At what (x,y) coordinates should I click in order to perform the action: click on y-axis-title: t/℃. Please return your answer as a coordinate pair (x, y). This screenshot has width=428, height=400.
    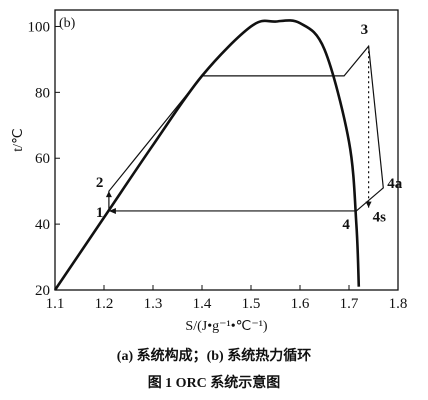
    Looking at the image, I should click on (18, 140).